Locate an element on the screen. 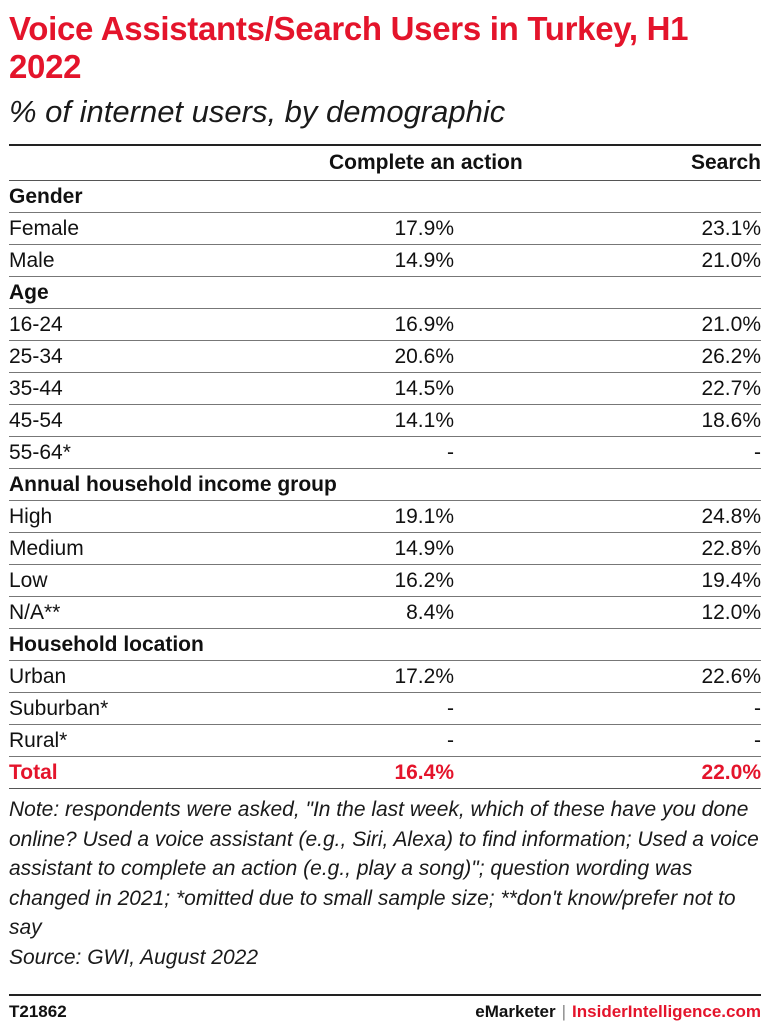 Image resolution: width=771 pixels, height=1024 pixels. header-search: Search is located at coordinates (607, 163).